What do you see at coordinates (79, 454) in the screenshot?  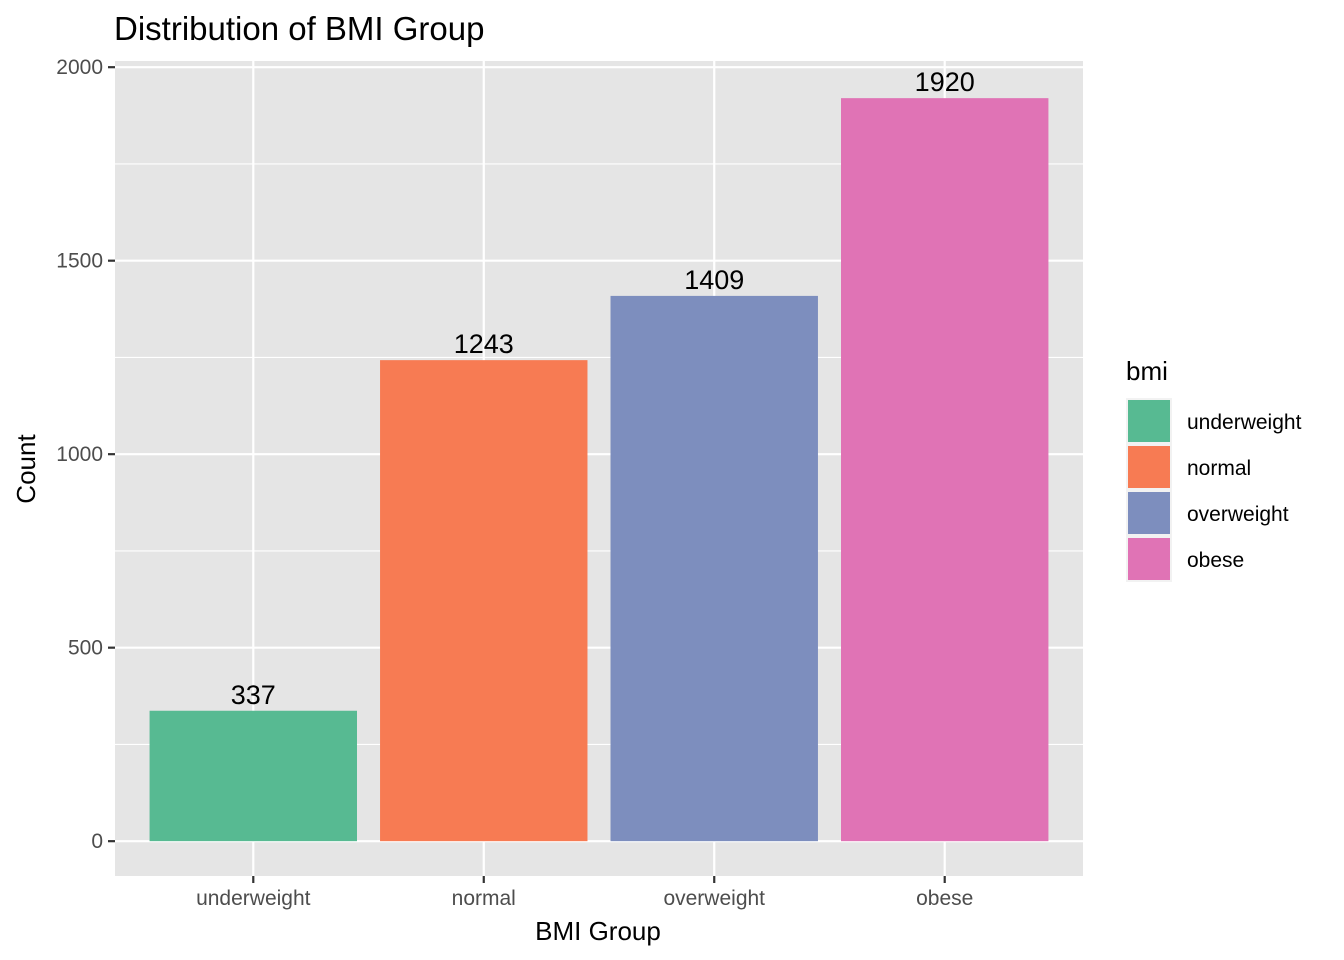 I see `y-tick-label: 1000` at bounding box center [79, 454].